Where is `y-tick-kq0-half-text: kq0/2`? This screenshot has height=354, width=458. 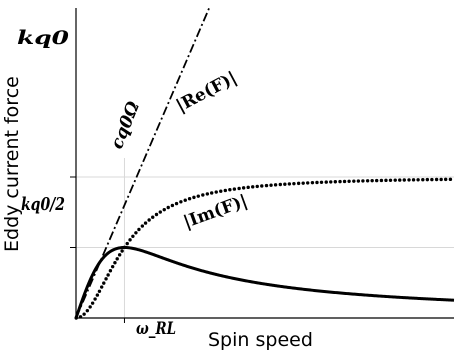
y-tick-kq0-half-text: kq0/2 is located at coordinates (43, 204).